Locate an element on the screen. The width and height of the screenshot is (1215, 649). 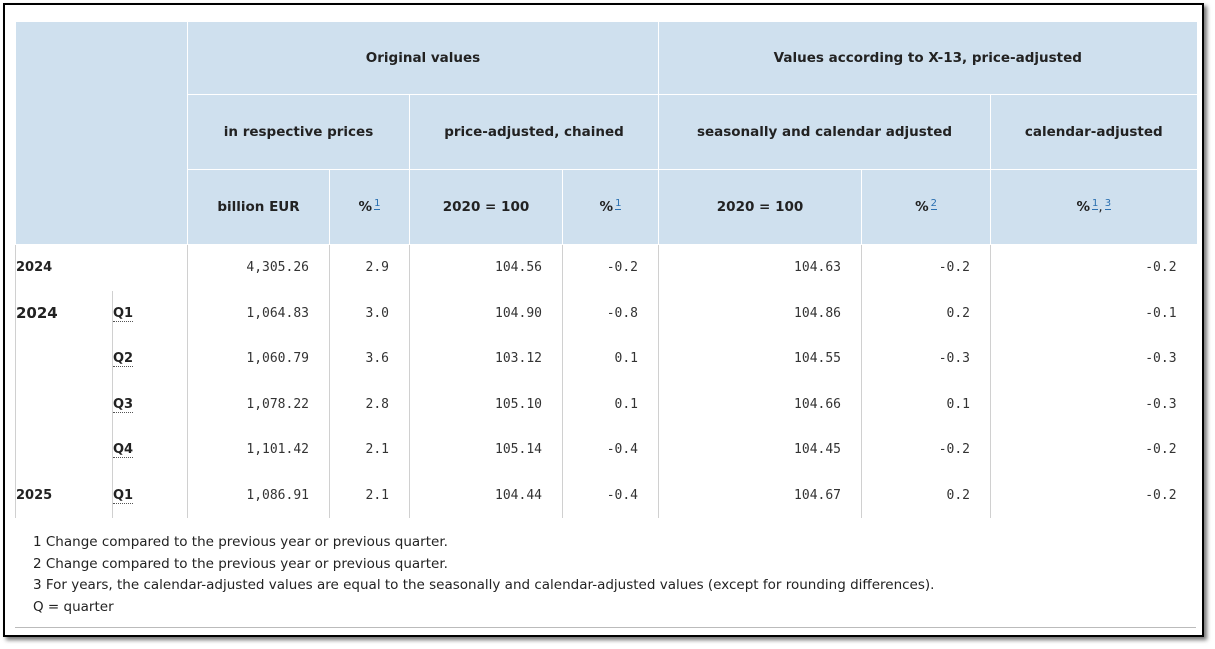
value-cell: 4,305.26 is located at coordinates (258, 267).